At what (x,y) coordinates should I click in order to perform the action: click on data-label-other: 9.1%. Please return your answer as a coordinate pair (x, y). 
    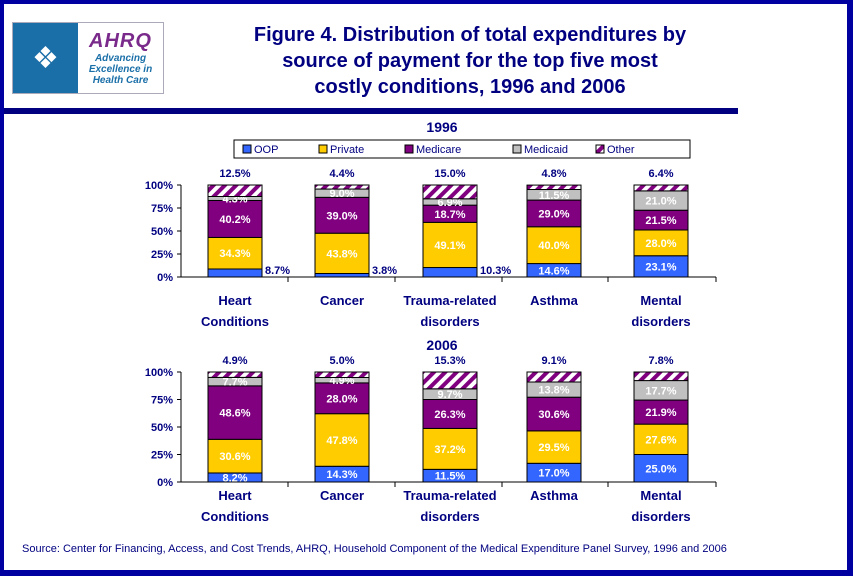
    Looking at the image, I should click on (553, 361).